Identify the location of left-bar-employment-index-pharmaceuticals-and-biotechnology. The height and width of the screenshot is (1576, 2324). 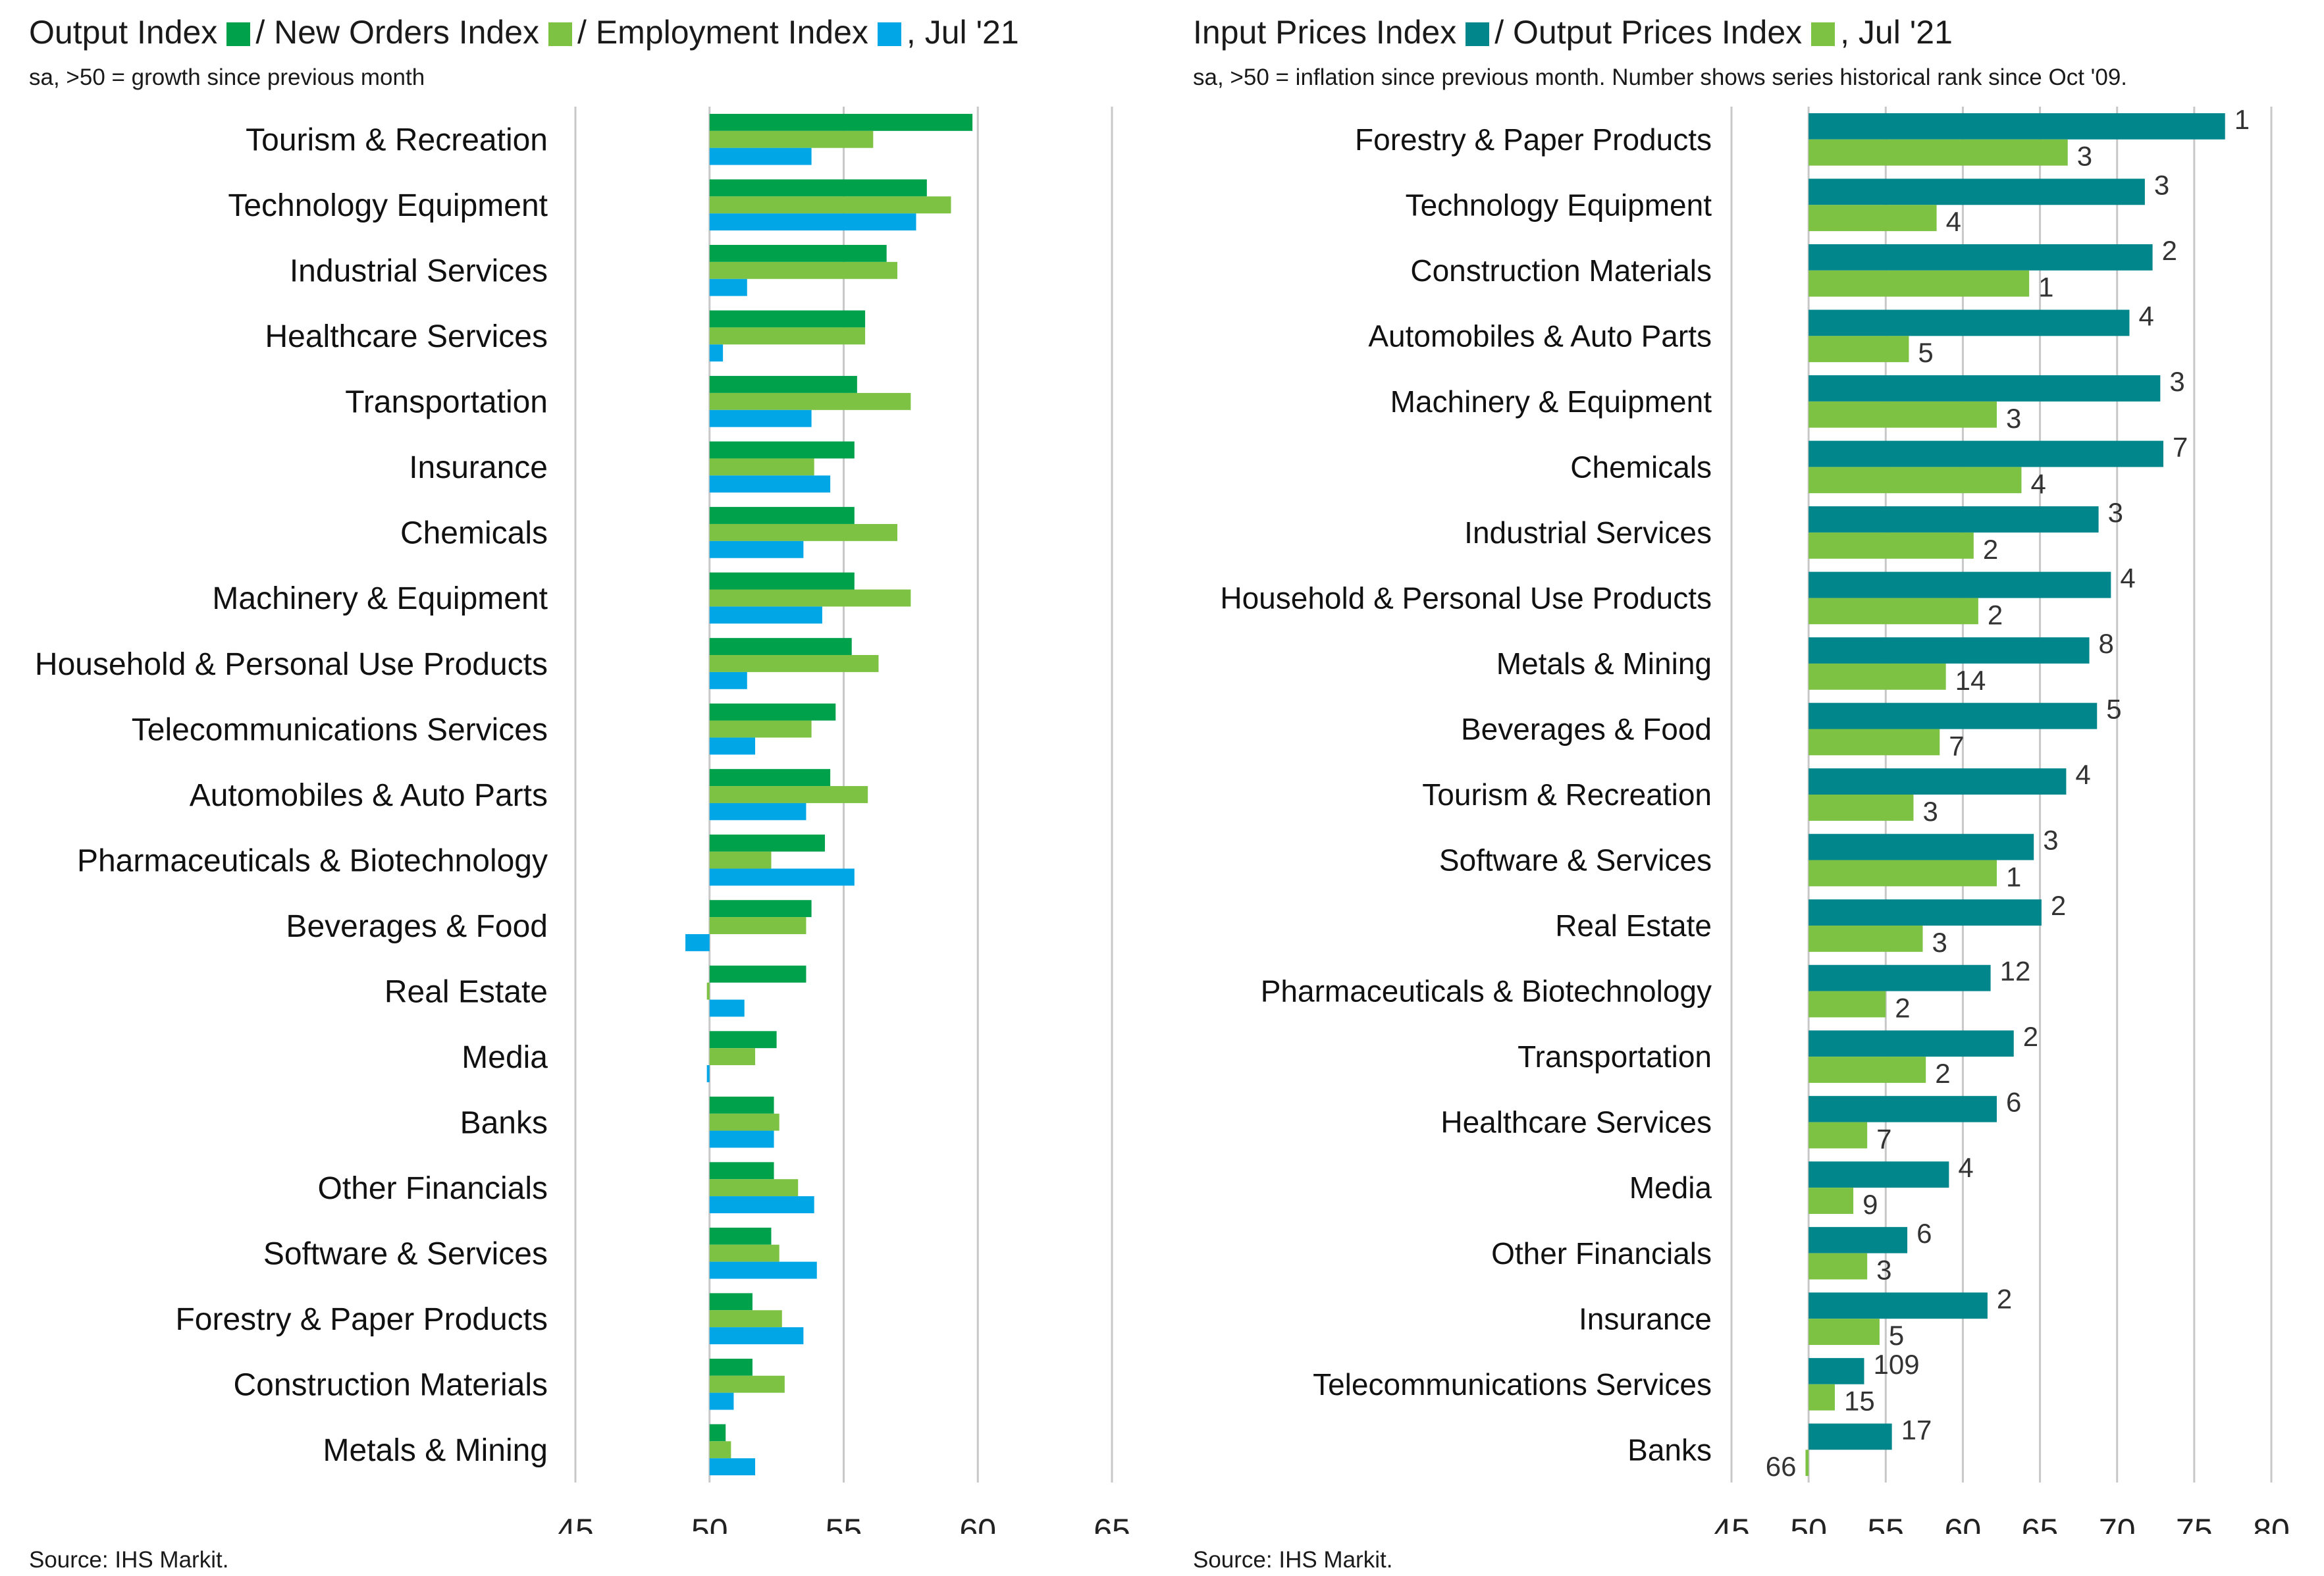
(782, 877).